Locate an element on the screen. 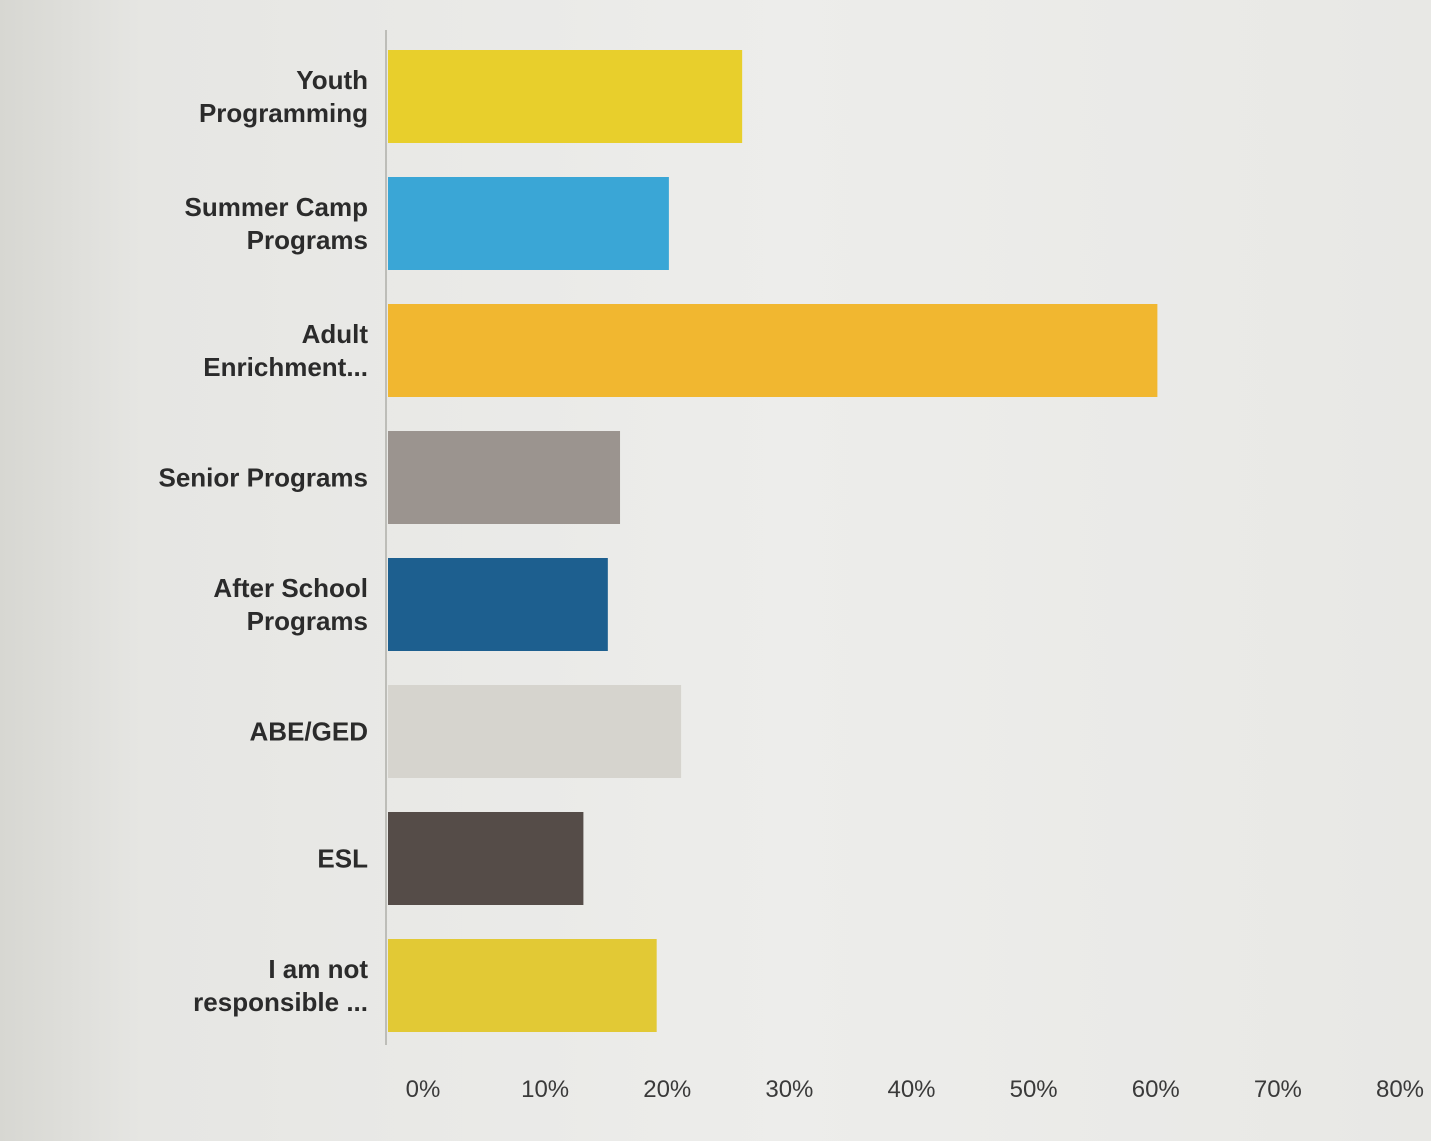 The width and height of the screenshot is (1431, 1141). x-tick-label-5: 50% is located at coordinates (1034, 1089).